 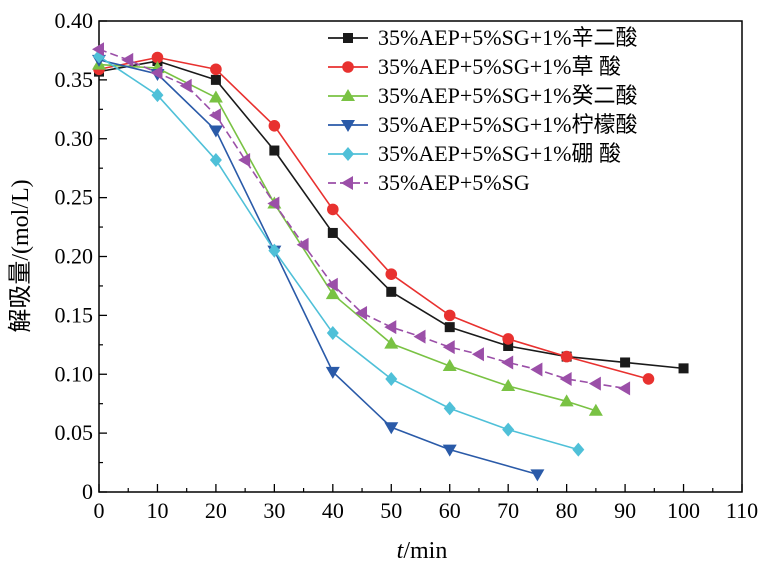 I want to click on legend-label: 35%AEP+5%SG, so click(x=454, y=182).